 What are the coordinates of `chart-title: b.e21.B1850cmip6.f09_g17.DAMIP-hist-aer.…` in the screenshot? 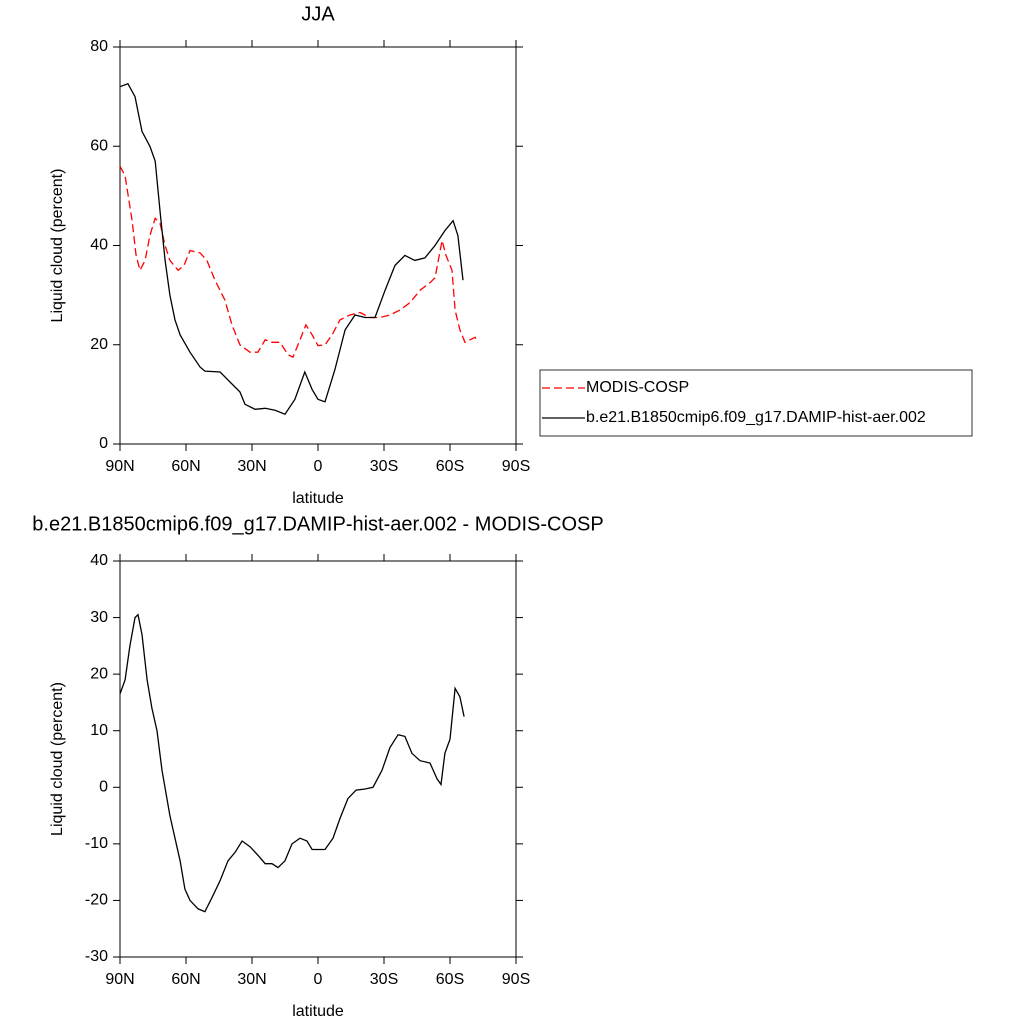 It's located at (317, 524).